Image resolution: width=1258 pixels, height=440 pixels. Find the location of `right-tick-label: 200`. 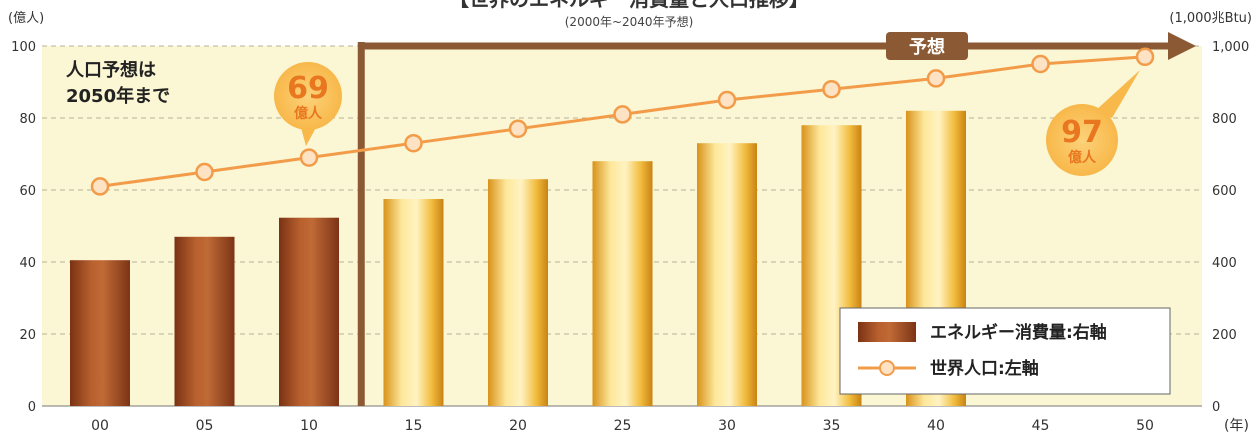

right-tick-label: 200 is located at coordinates (1224, 335).